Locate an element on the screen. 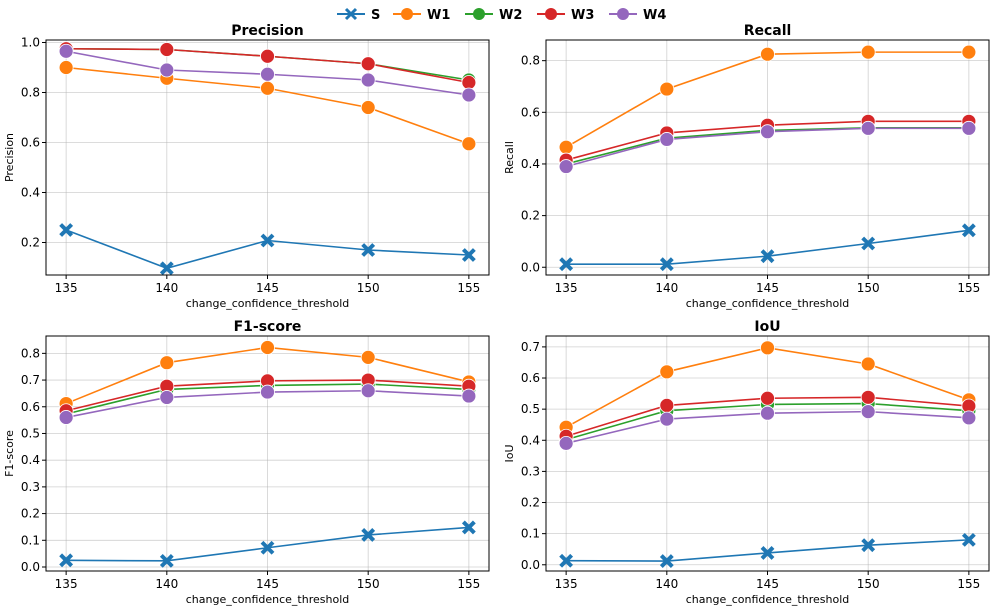  y-tick-label: 0.8 is located at coordinates (30, 93).